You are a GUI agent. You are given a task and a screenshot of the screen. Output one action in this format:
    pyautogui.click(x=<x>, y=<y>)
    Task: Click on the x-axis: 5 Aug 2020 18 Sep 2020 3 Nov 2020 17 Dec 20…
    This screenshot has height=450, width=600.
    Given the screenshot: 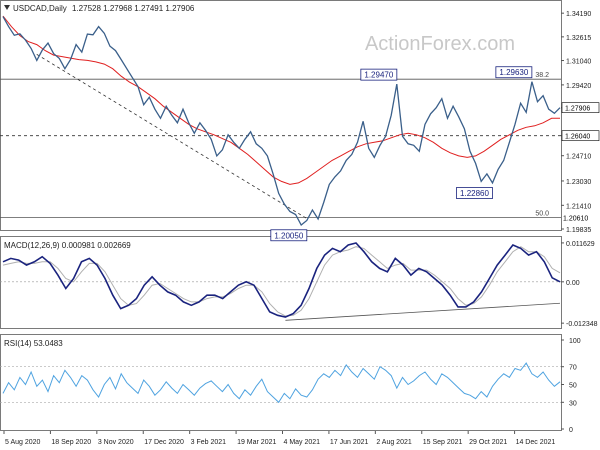 What is the action you would take?
    pyautogui.click(x=279, y=438)
    